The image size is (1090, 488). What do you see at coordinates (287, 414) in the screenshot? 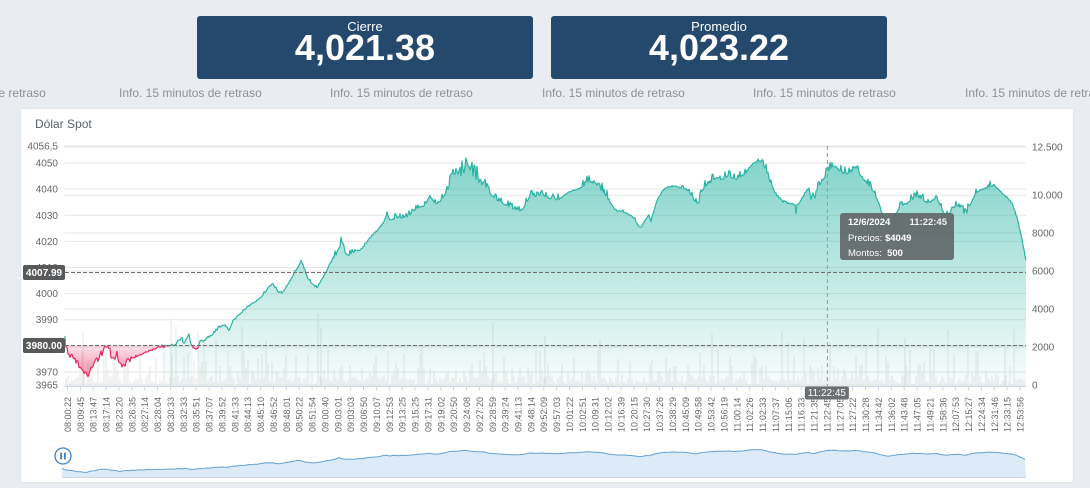
I see `svg-text: 08:48:01` at bounding box center [287, 414].